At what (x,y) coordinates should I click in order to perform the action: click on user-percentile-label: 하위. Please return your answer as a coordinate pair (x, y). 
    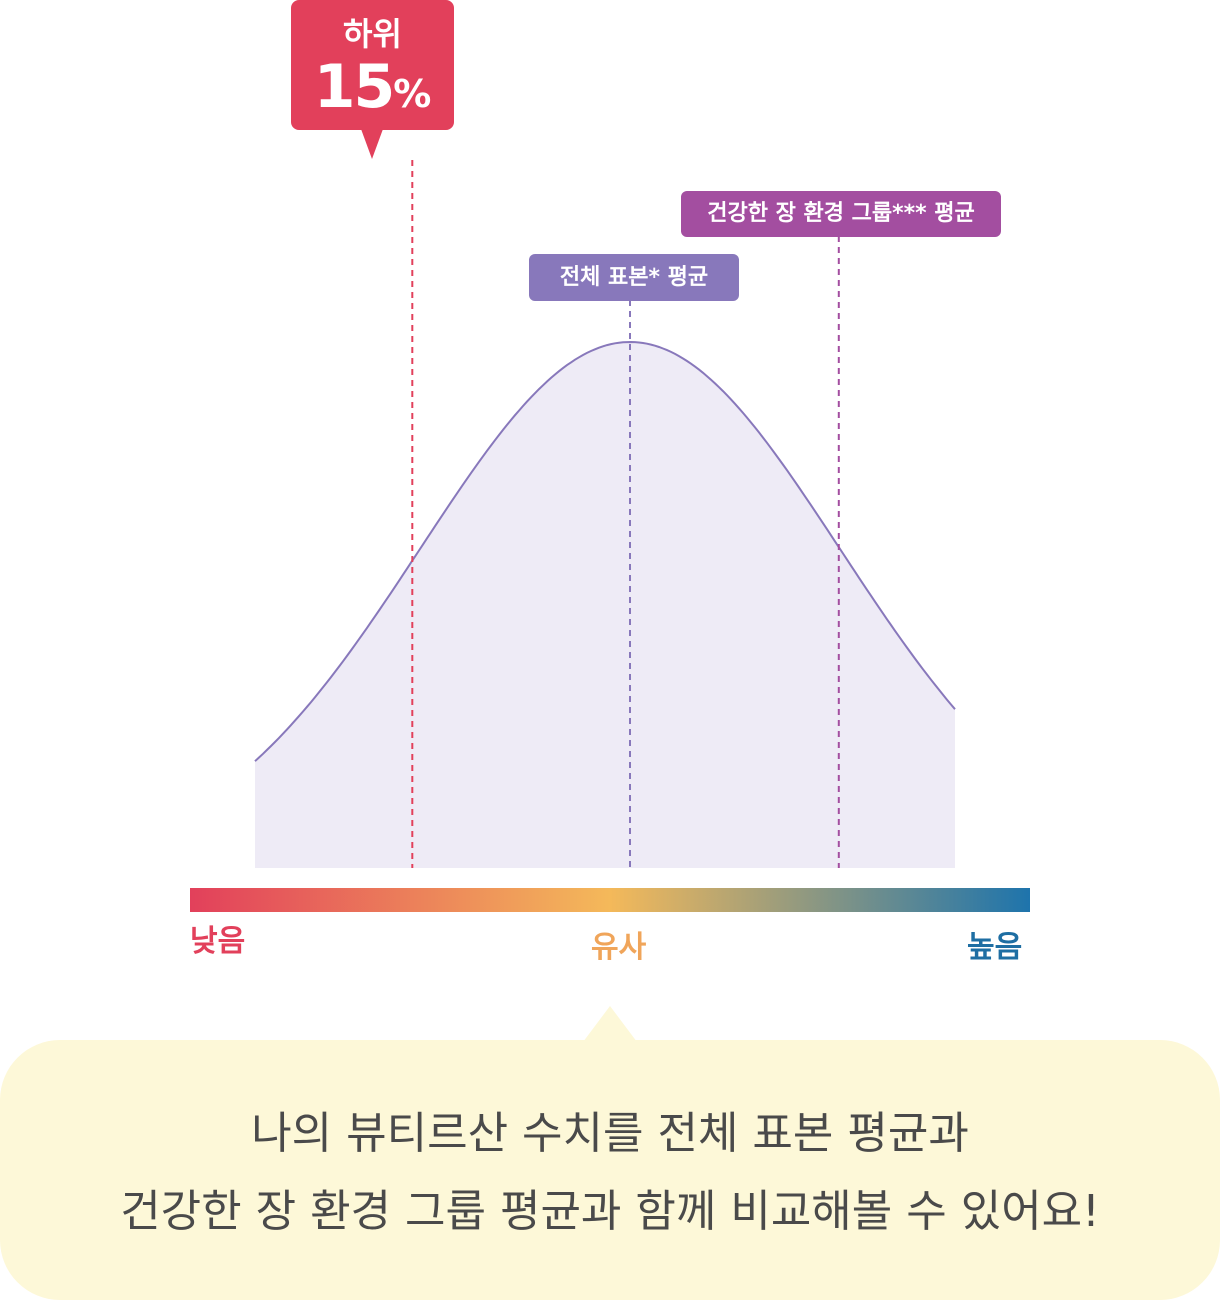
    Looking at the image, I should click on (372, 34).